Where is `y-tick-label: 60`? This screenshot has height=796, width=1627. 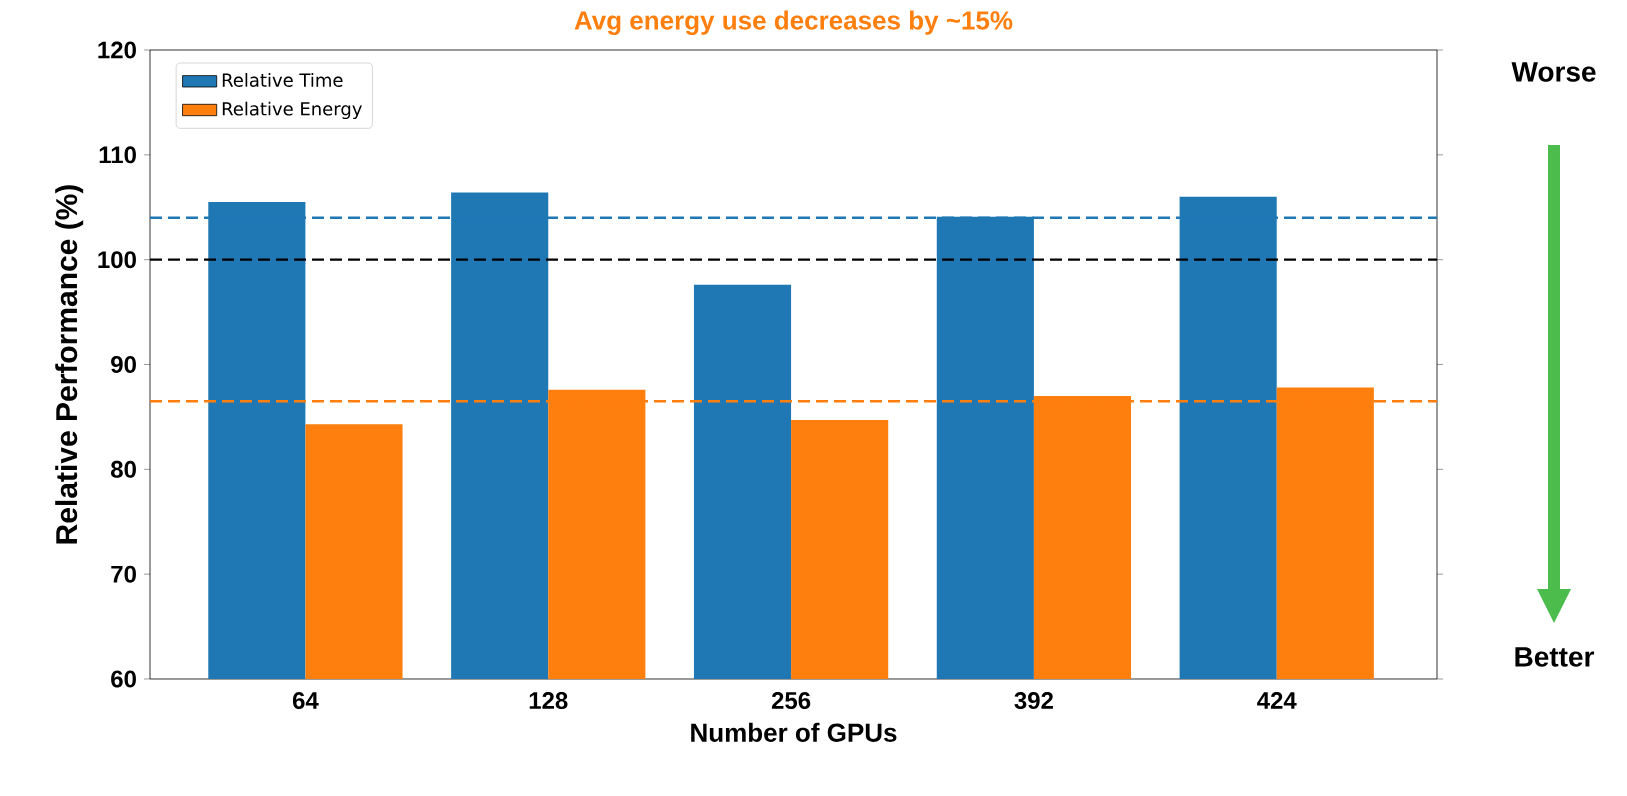 y-tick-label: 60 is located at coordinates (123, 679).